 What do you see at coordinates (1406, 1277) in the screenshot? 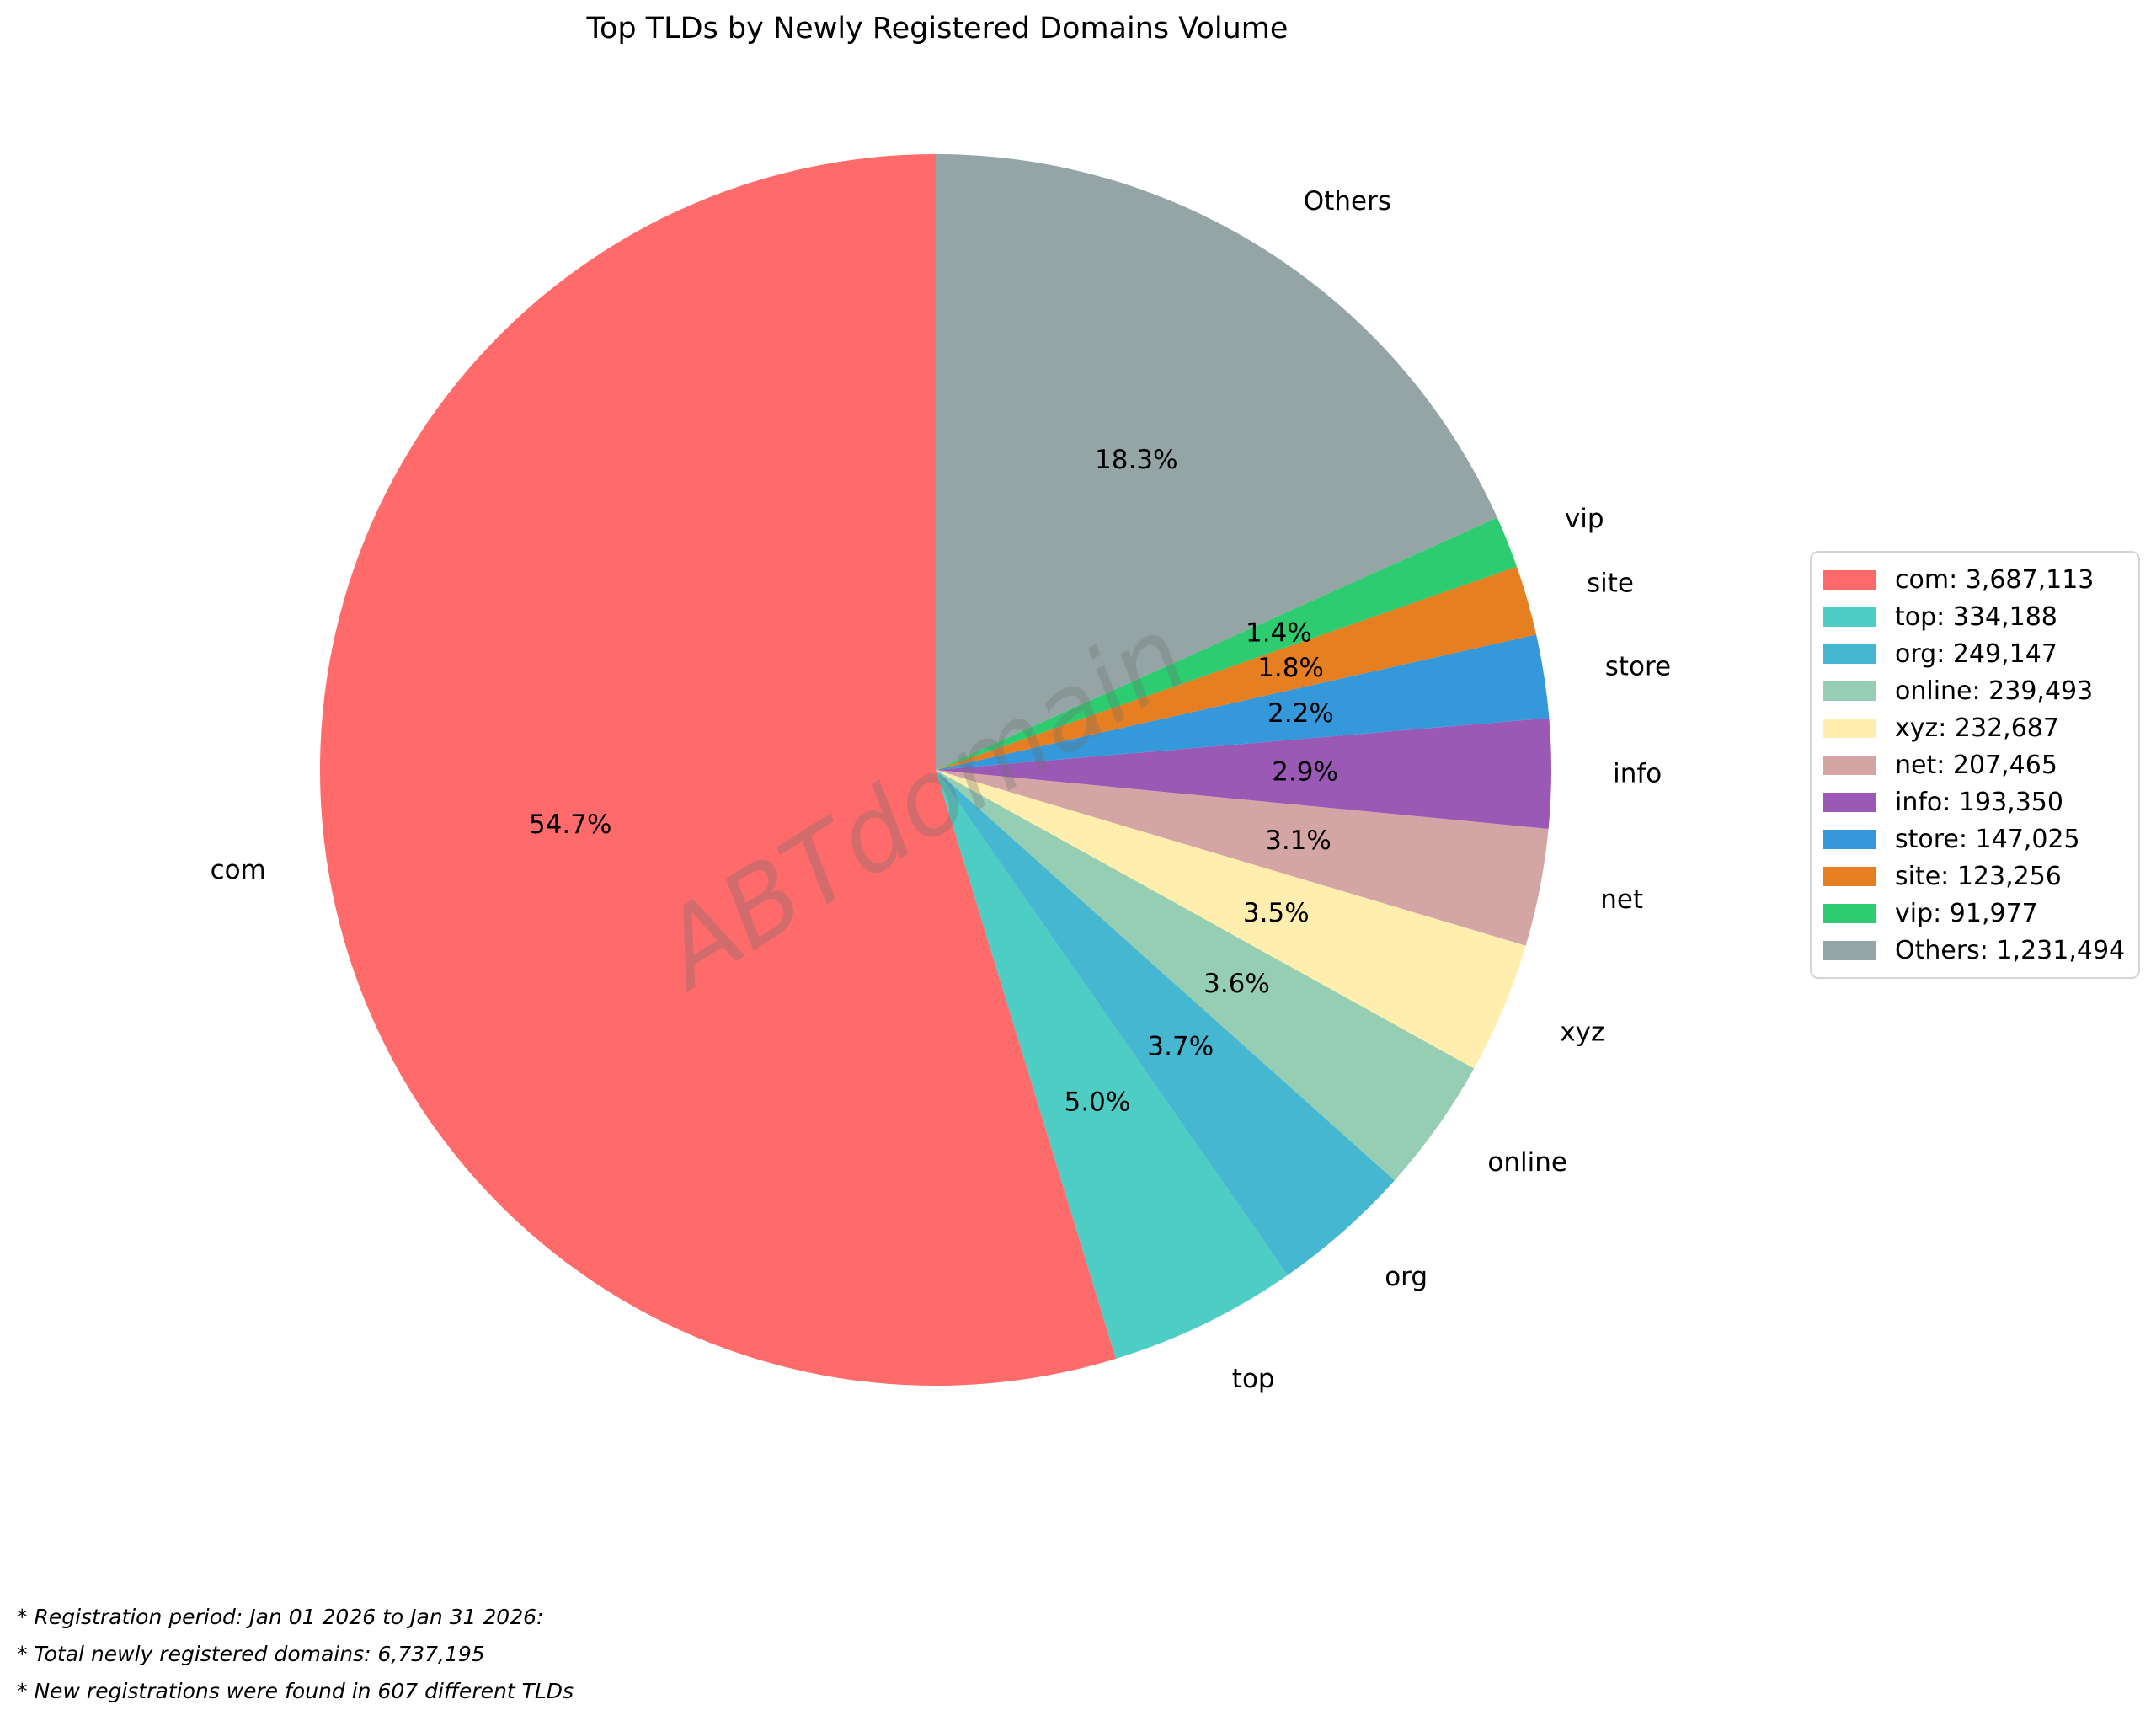
I see `slice-label-org: org` at bounding box center [1406, 1277].